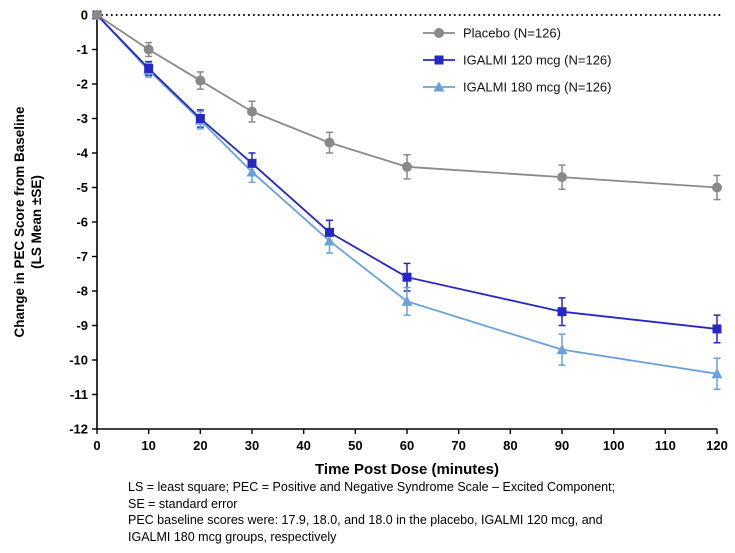  I want to click on x-tick-label: 70, so click(458, 445).